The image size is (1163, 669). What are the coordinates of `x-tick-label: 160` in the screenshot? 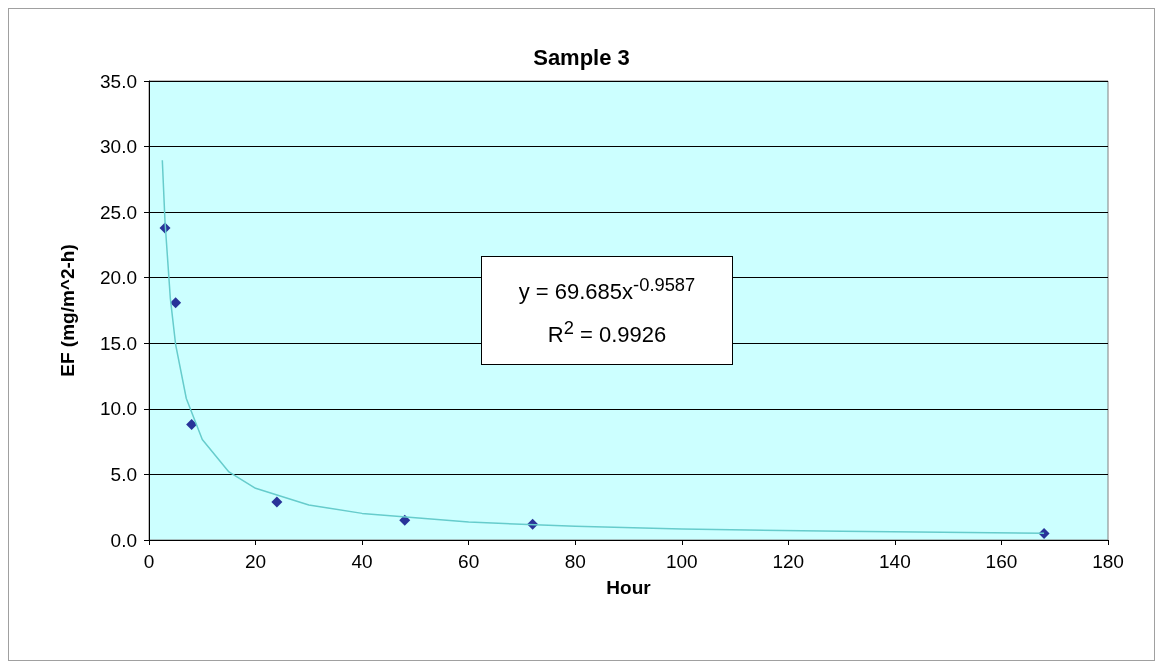 It's located at (1001, 561).